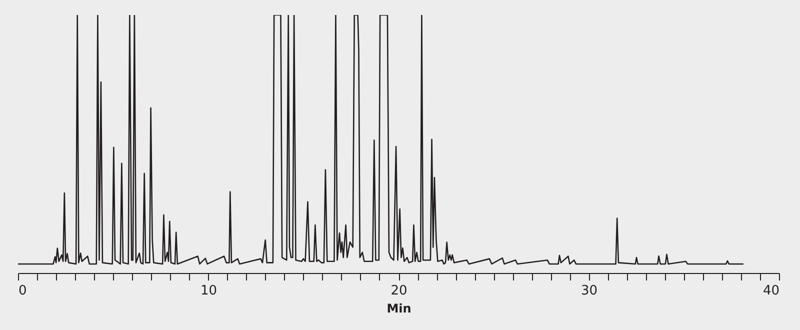 This screenshot has width=800, height=330. What do you see at coordinates (22, 291) in the screenshot?
I see `x-tick-label: 0` at bounding box center [22, 291].